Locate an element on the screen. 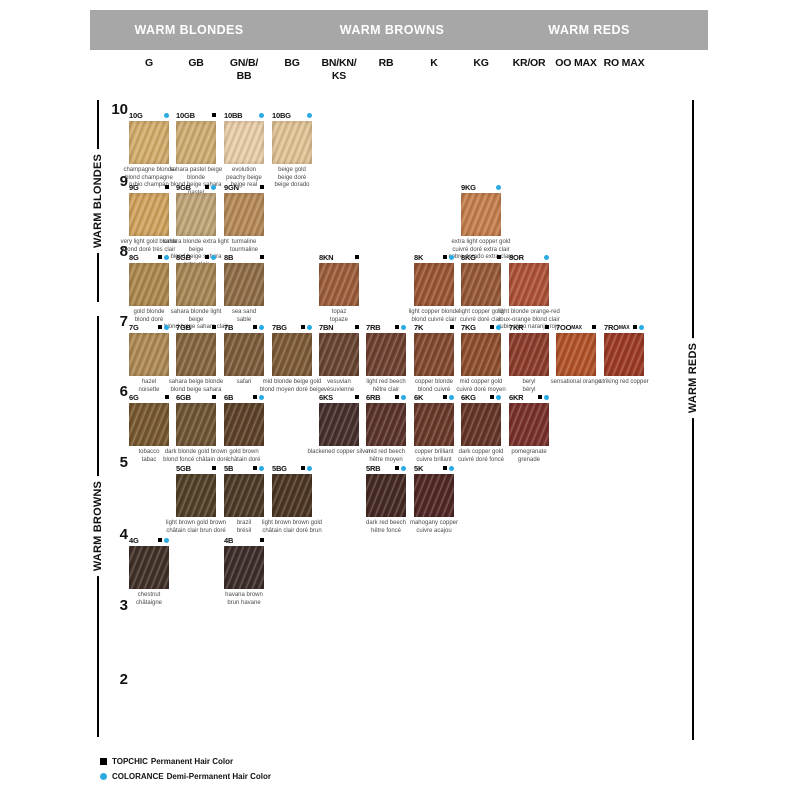 The image size is (800, 800). swatch-7k: 7K copper blonde blond cuivré is located at coordinates (434, 358).